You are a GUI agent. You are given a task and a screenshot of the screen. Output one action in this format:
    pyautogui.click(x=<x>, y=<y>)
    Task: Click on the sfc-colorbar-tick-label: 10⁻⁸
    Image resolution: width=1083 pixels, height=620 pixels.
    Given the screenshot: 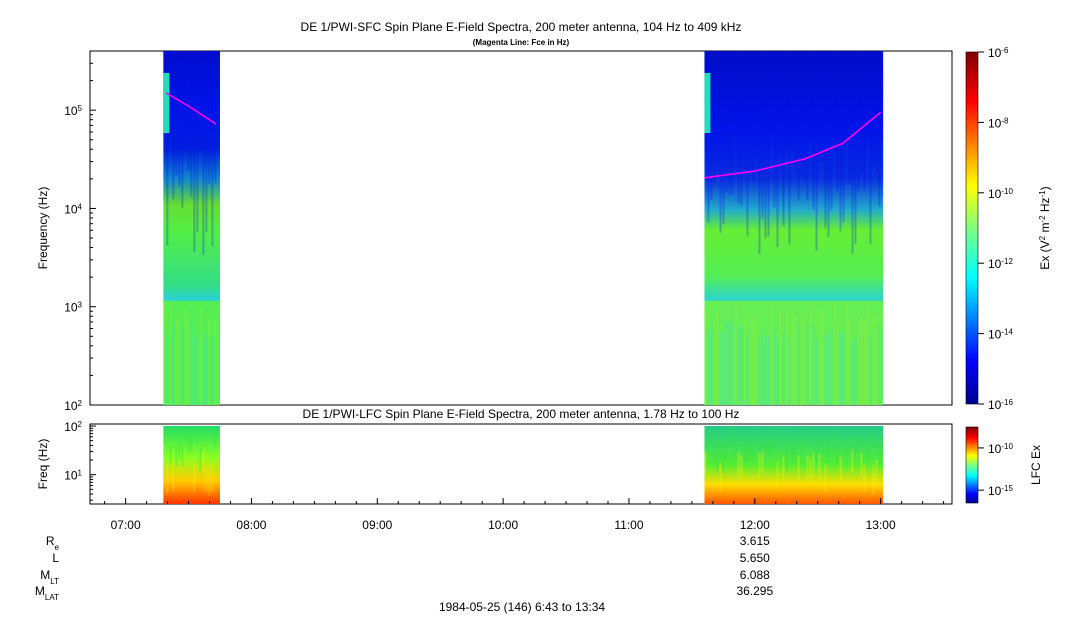 What is the action you would take?
    pyautogui.click(x=998, y=123)
    